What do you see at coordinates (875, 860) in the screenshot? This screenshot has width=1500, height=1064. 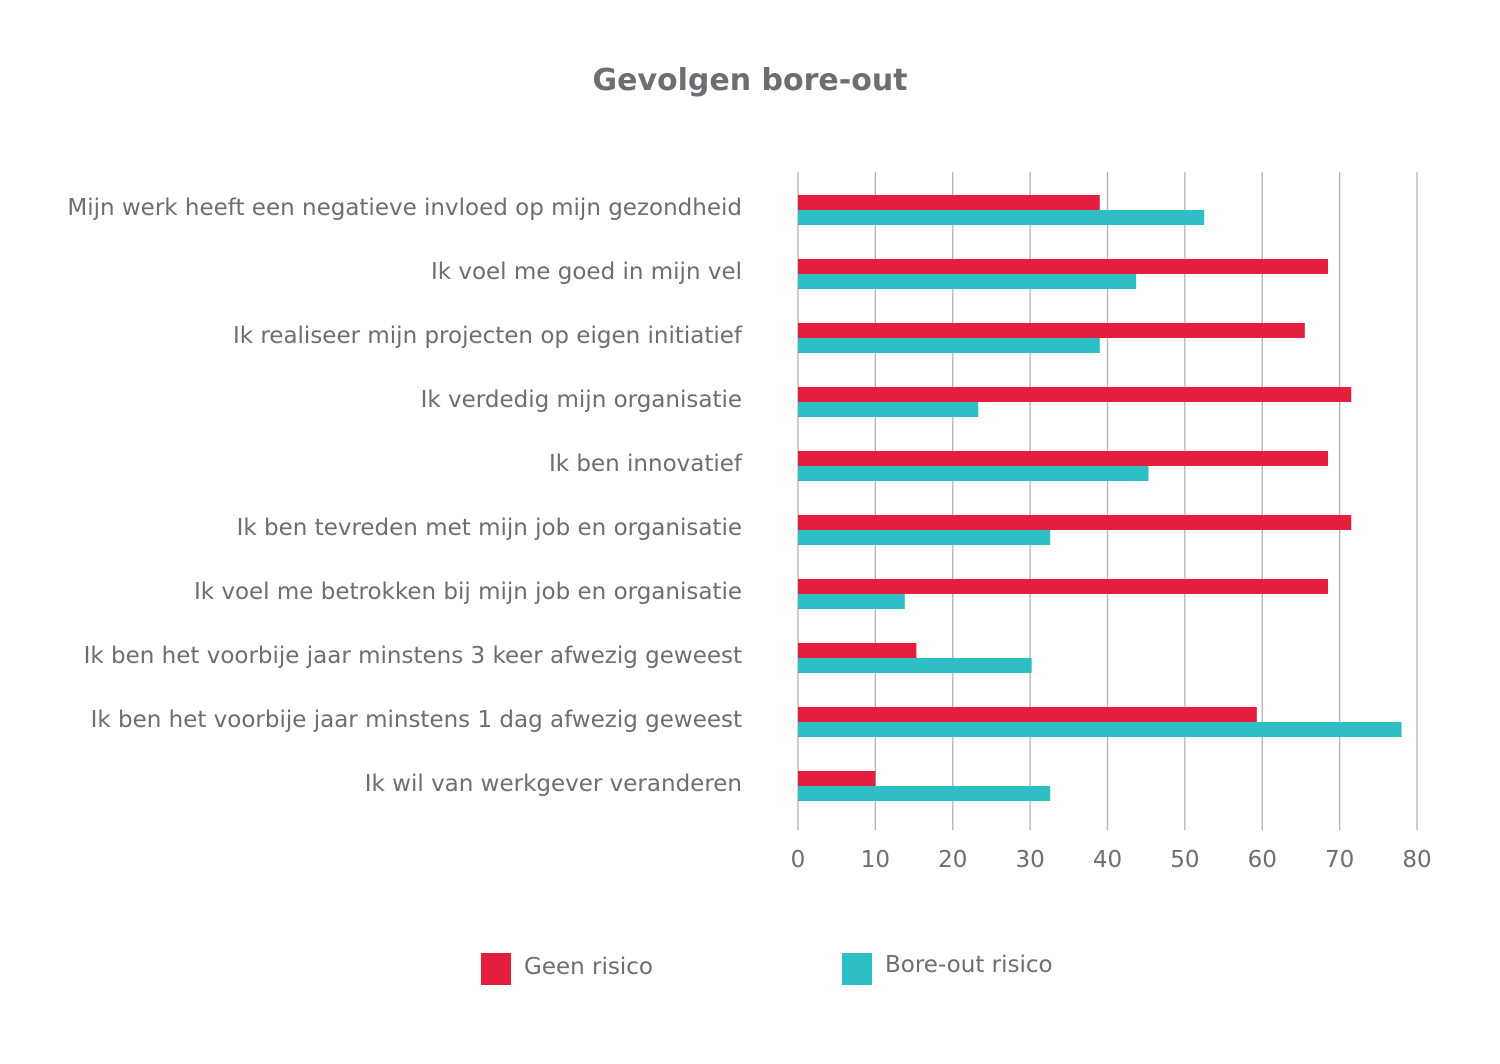 I see `x-tick-label-10: 10` at bounding box center [875, 860].